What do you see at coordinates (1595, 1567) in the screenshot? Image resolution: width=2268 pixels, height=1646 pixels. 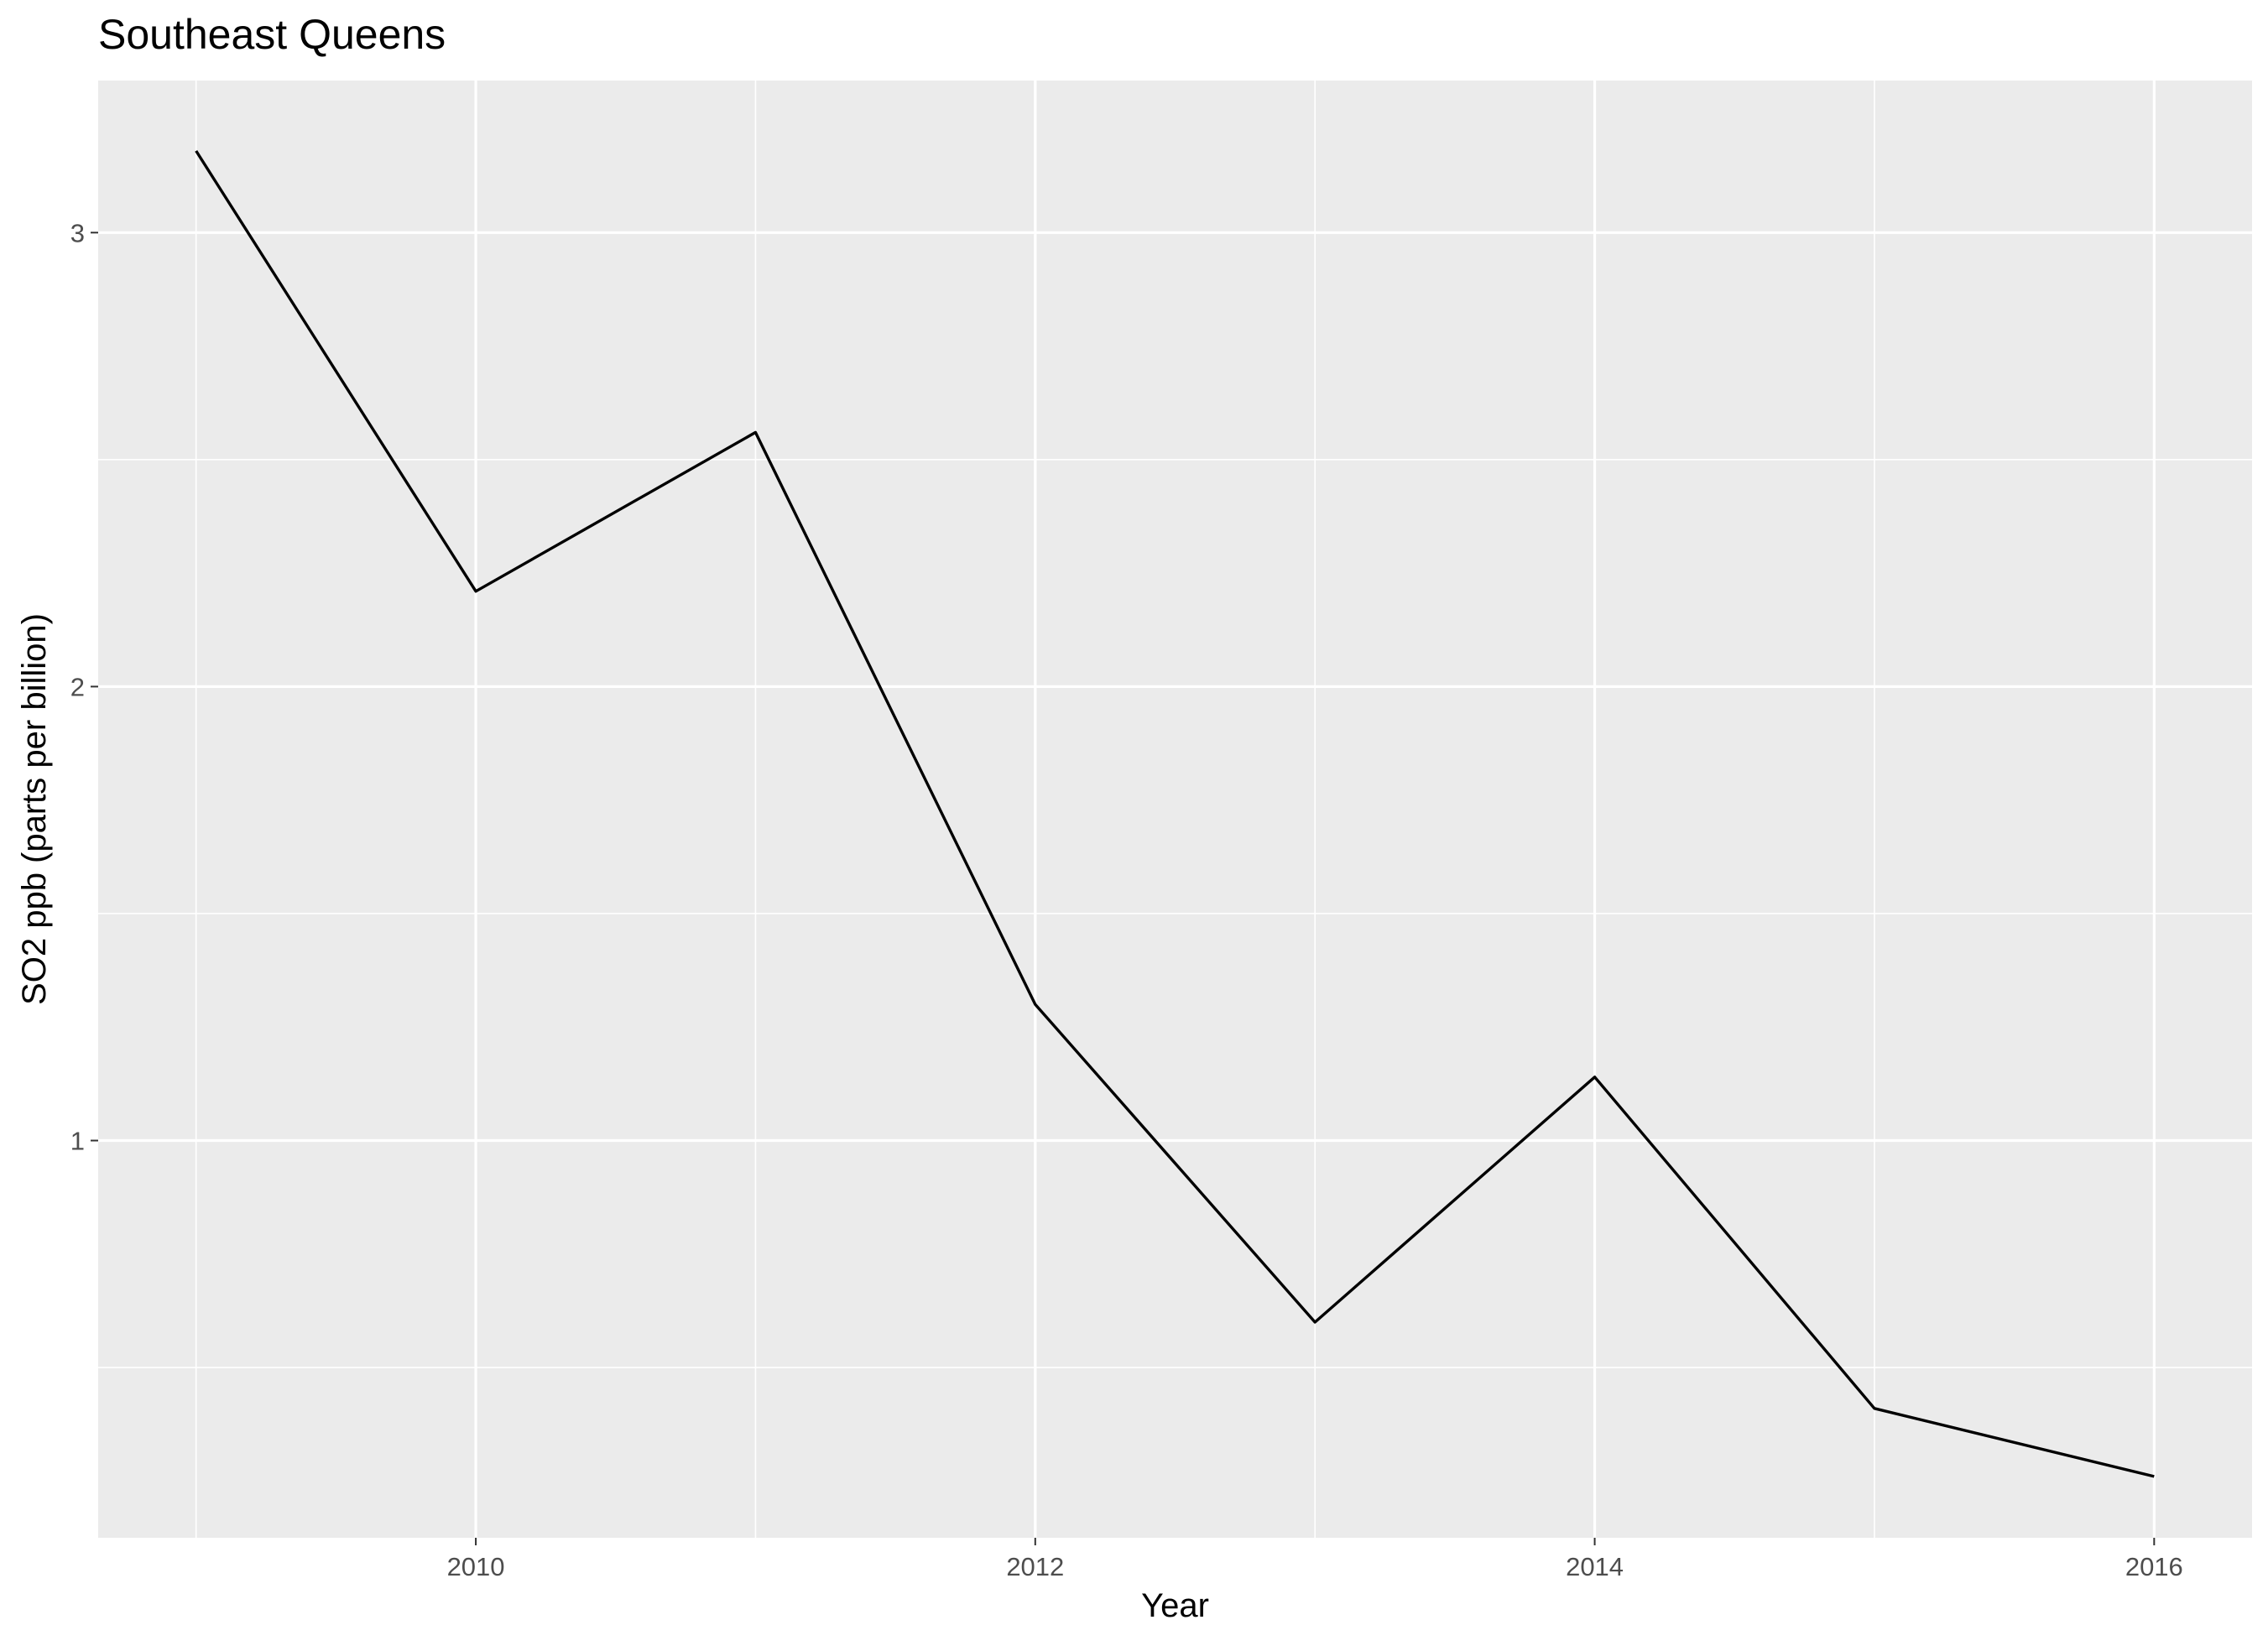 I see `x-tick-label: 2014` at bounding box center [1595, 1567].